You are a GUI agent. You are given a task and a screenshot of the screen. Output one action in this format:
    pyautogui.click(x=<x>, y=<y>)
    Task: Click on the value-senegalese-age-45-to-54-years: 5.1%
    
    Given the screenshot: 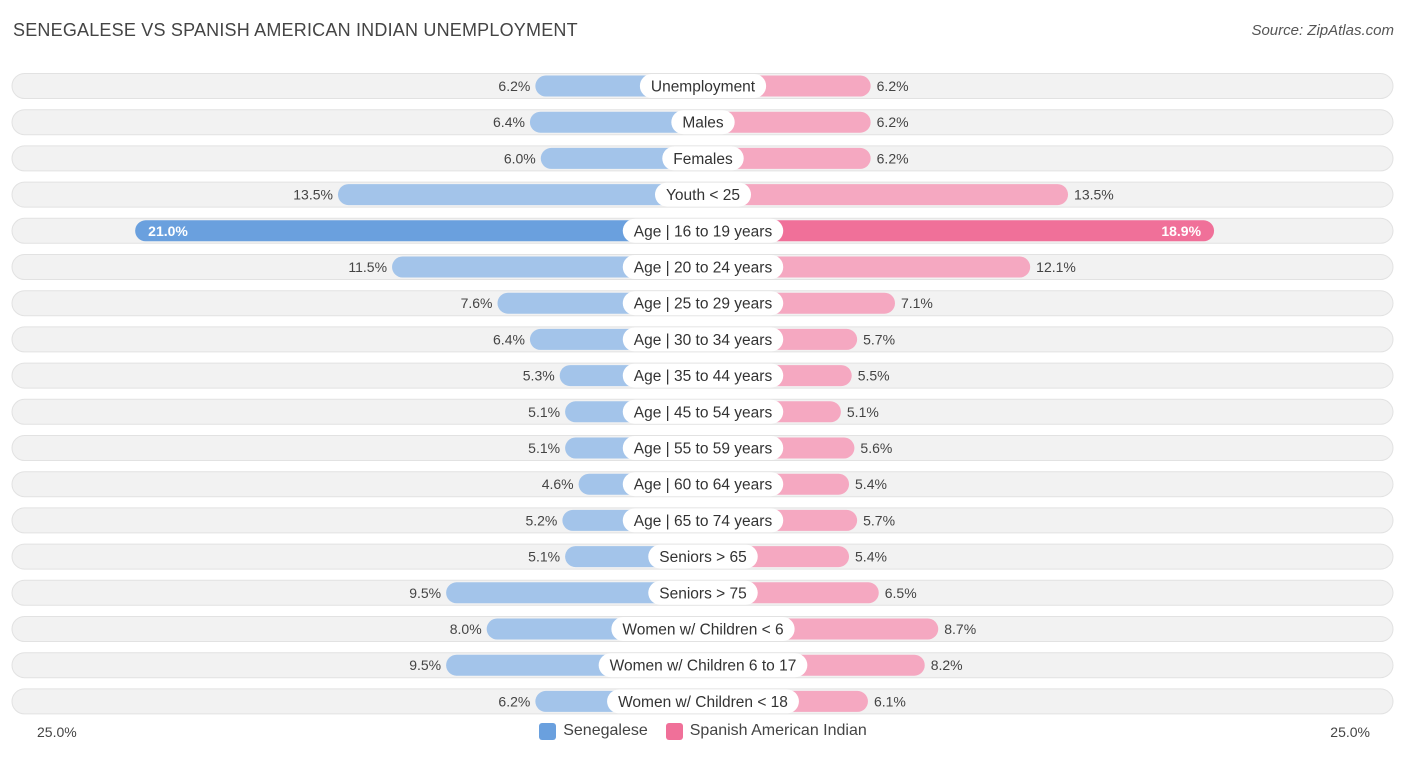 What is the action you would take?
    pyautogui.click(x=544, y=412)
    